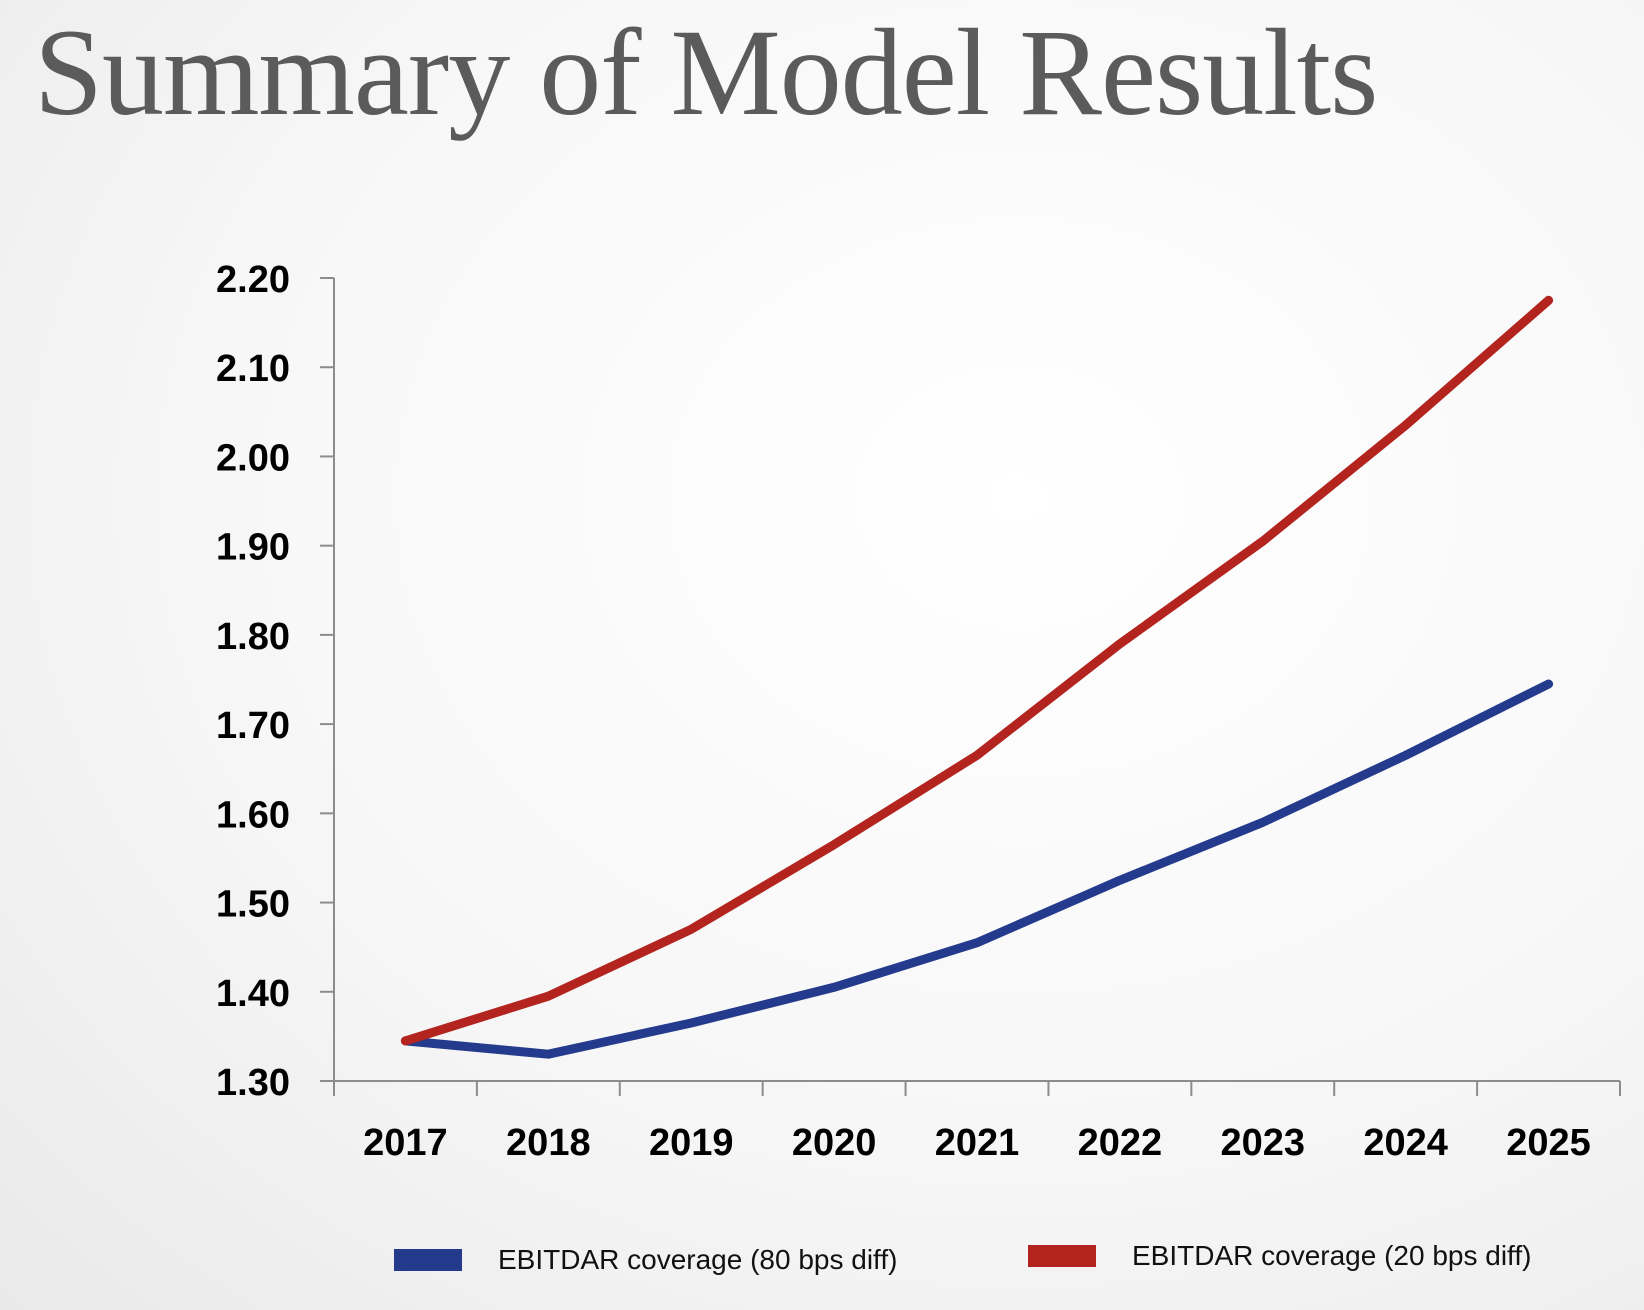 The image size is (1644, 1310). What do you see at coordinates (1263, 1143) in the screenshot?
I see `x-tick-label: 2023` at bounding box center [1263, 1143].